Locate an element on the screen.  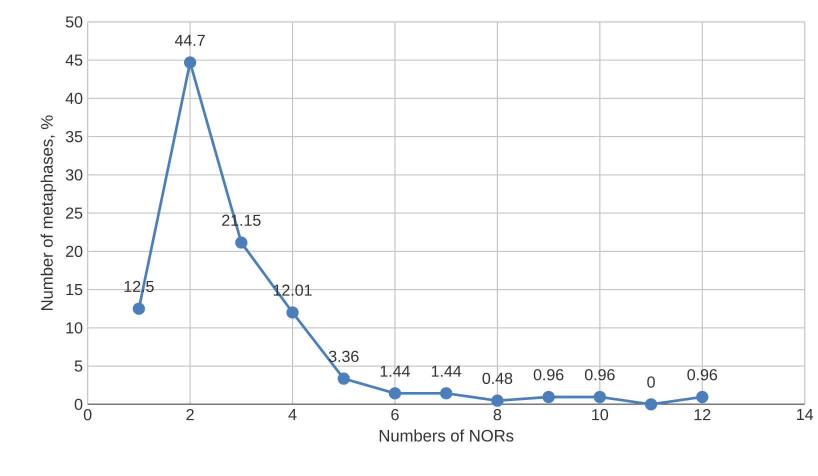
x-tick-label: 14 is located at coordinates (805, 414).